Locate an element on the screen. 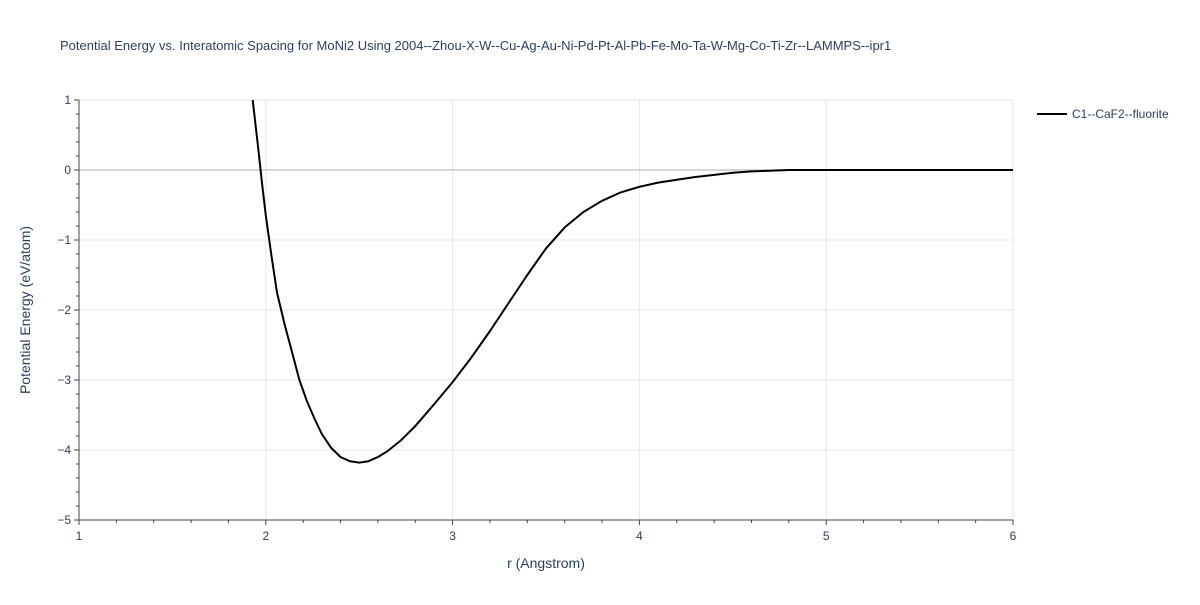 This screenshot has width=1200, height=605. y-tick-label: 0 is located at coordinates (67, 170).